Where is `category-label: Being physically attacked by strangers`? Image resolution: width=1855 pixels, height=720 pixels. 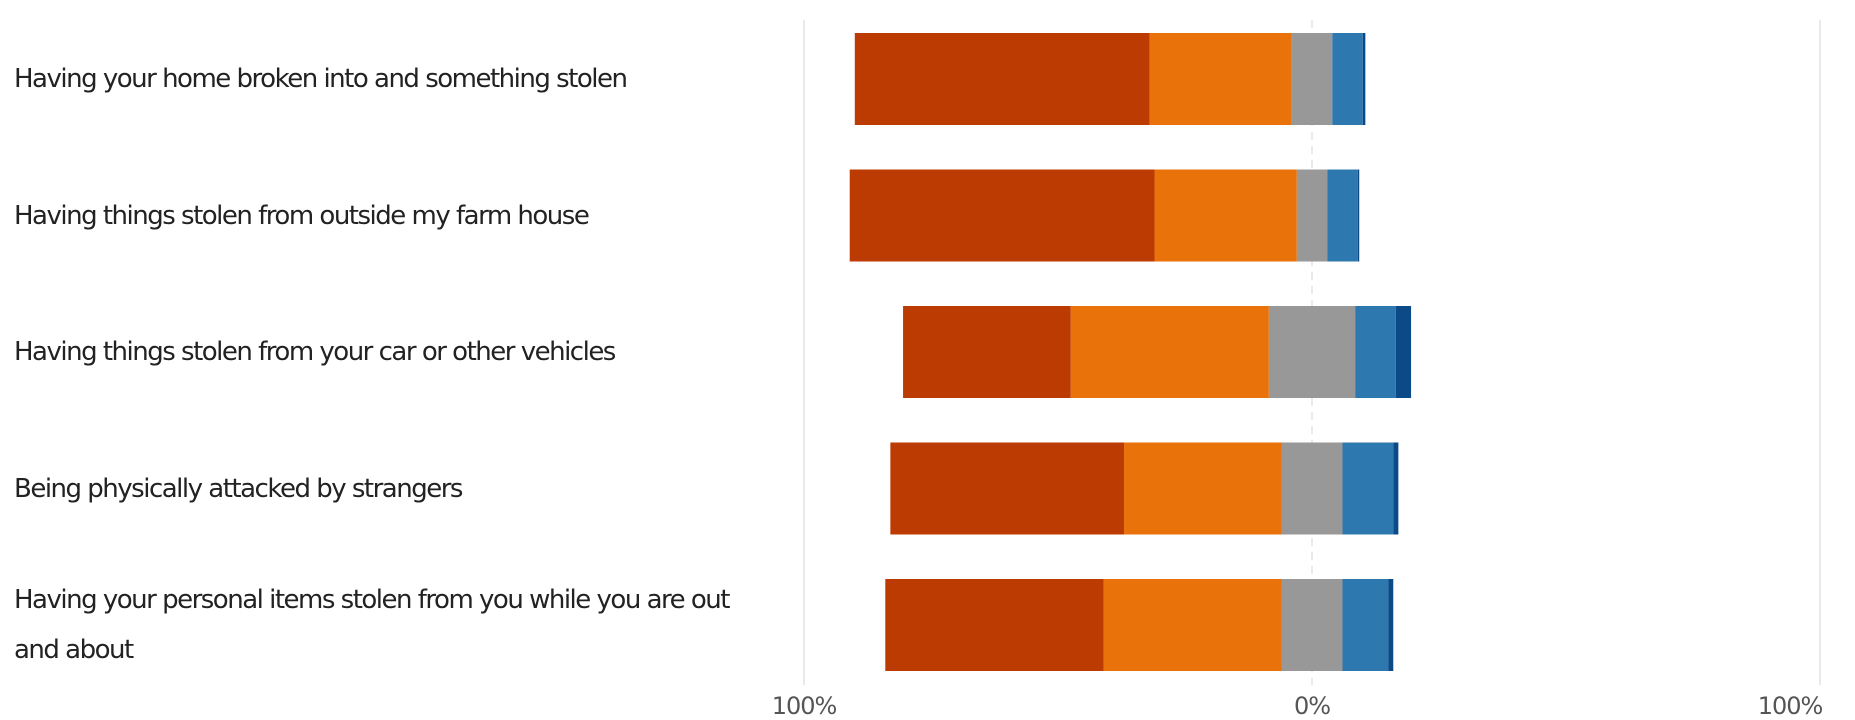
category-label: Being physically attacked by strangers is located at coordinates (238, 488).